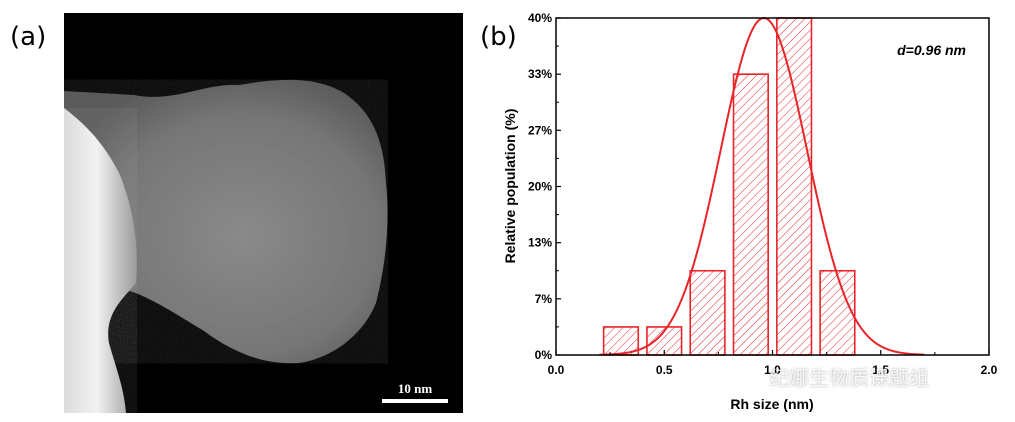 The width and height of the screenshot is (1015, 422). I want to click on y-tick-label: 7%, so click(544, 299).